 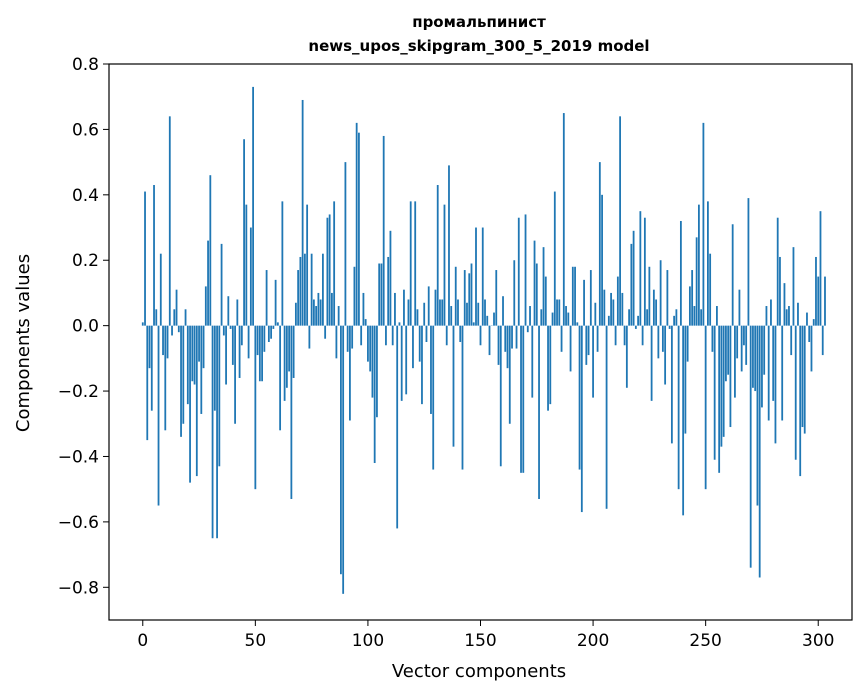 I want to click on y-tick-label: 0.2, so click(x=85, y=261).